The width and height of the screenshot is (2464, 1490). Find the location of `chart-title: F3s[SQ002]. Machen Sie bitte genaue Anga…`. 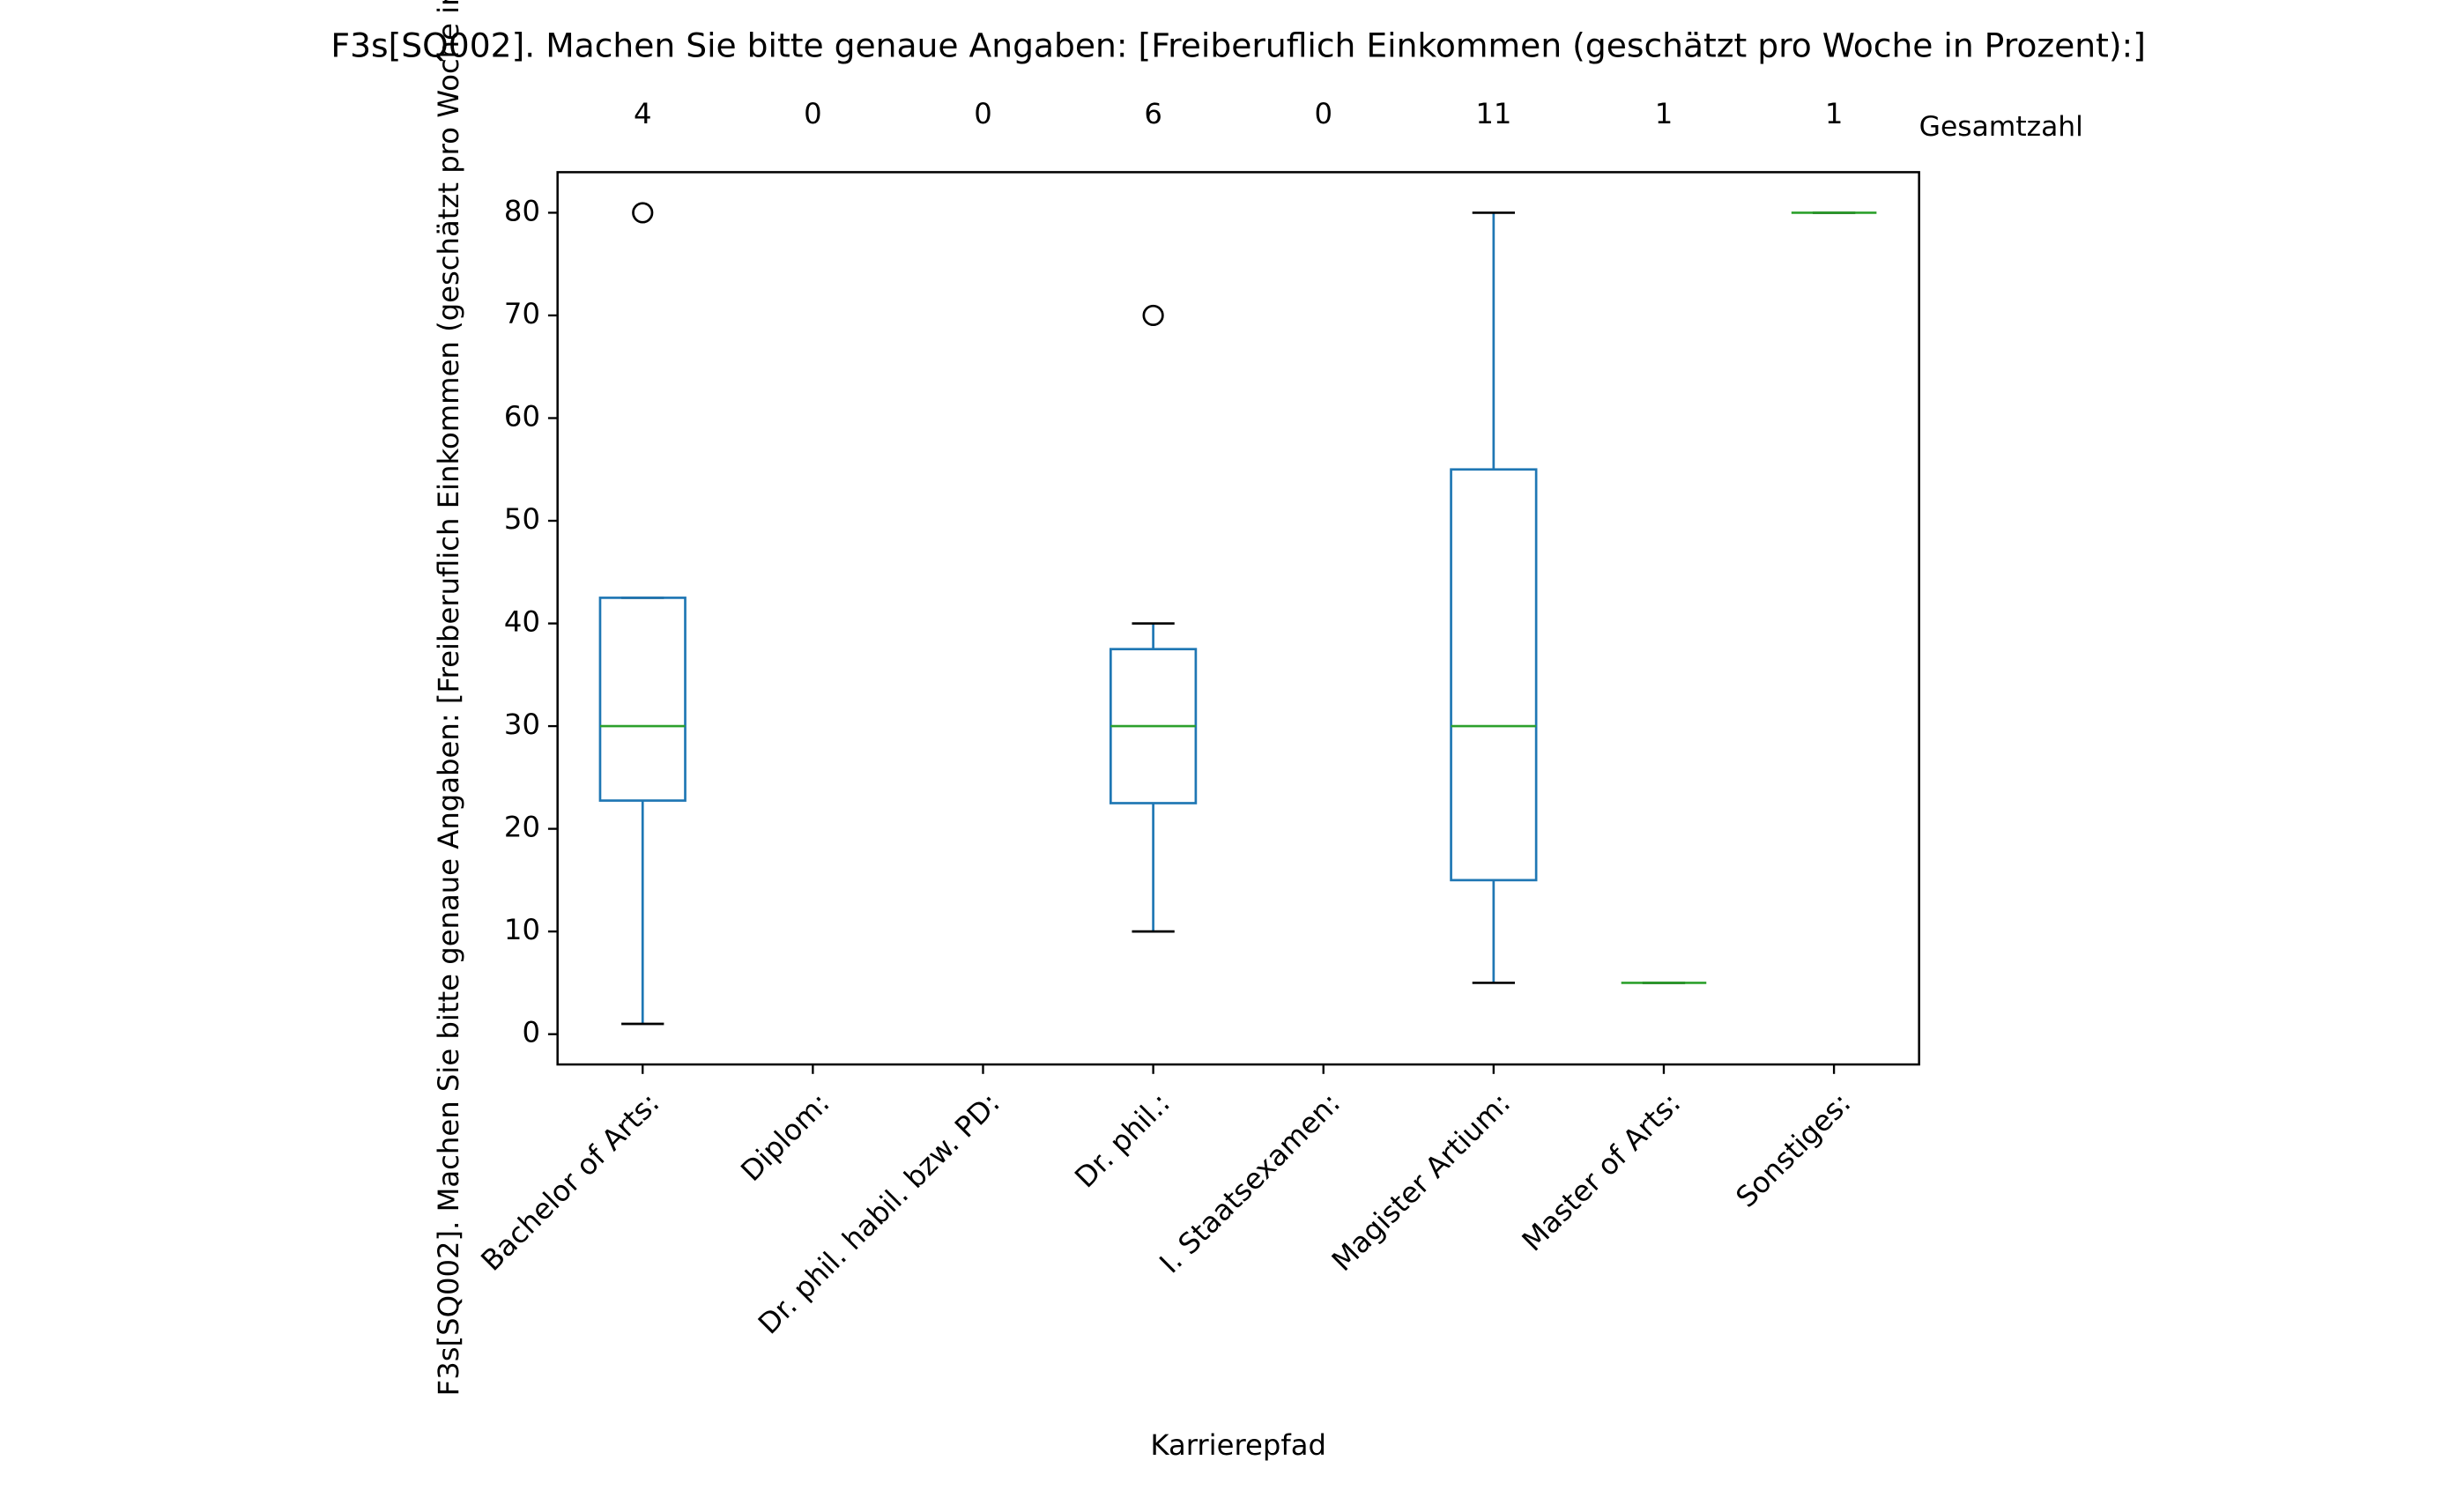

chart-title: F3s[SQ002]. Machen Sie bitte genaue Anga… is located at coordinates (1237, 45).